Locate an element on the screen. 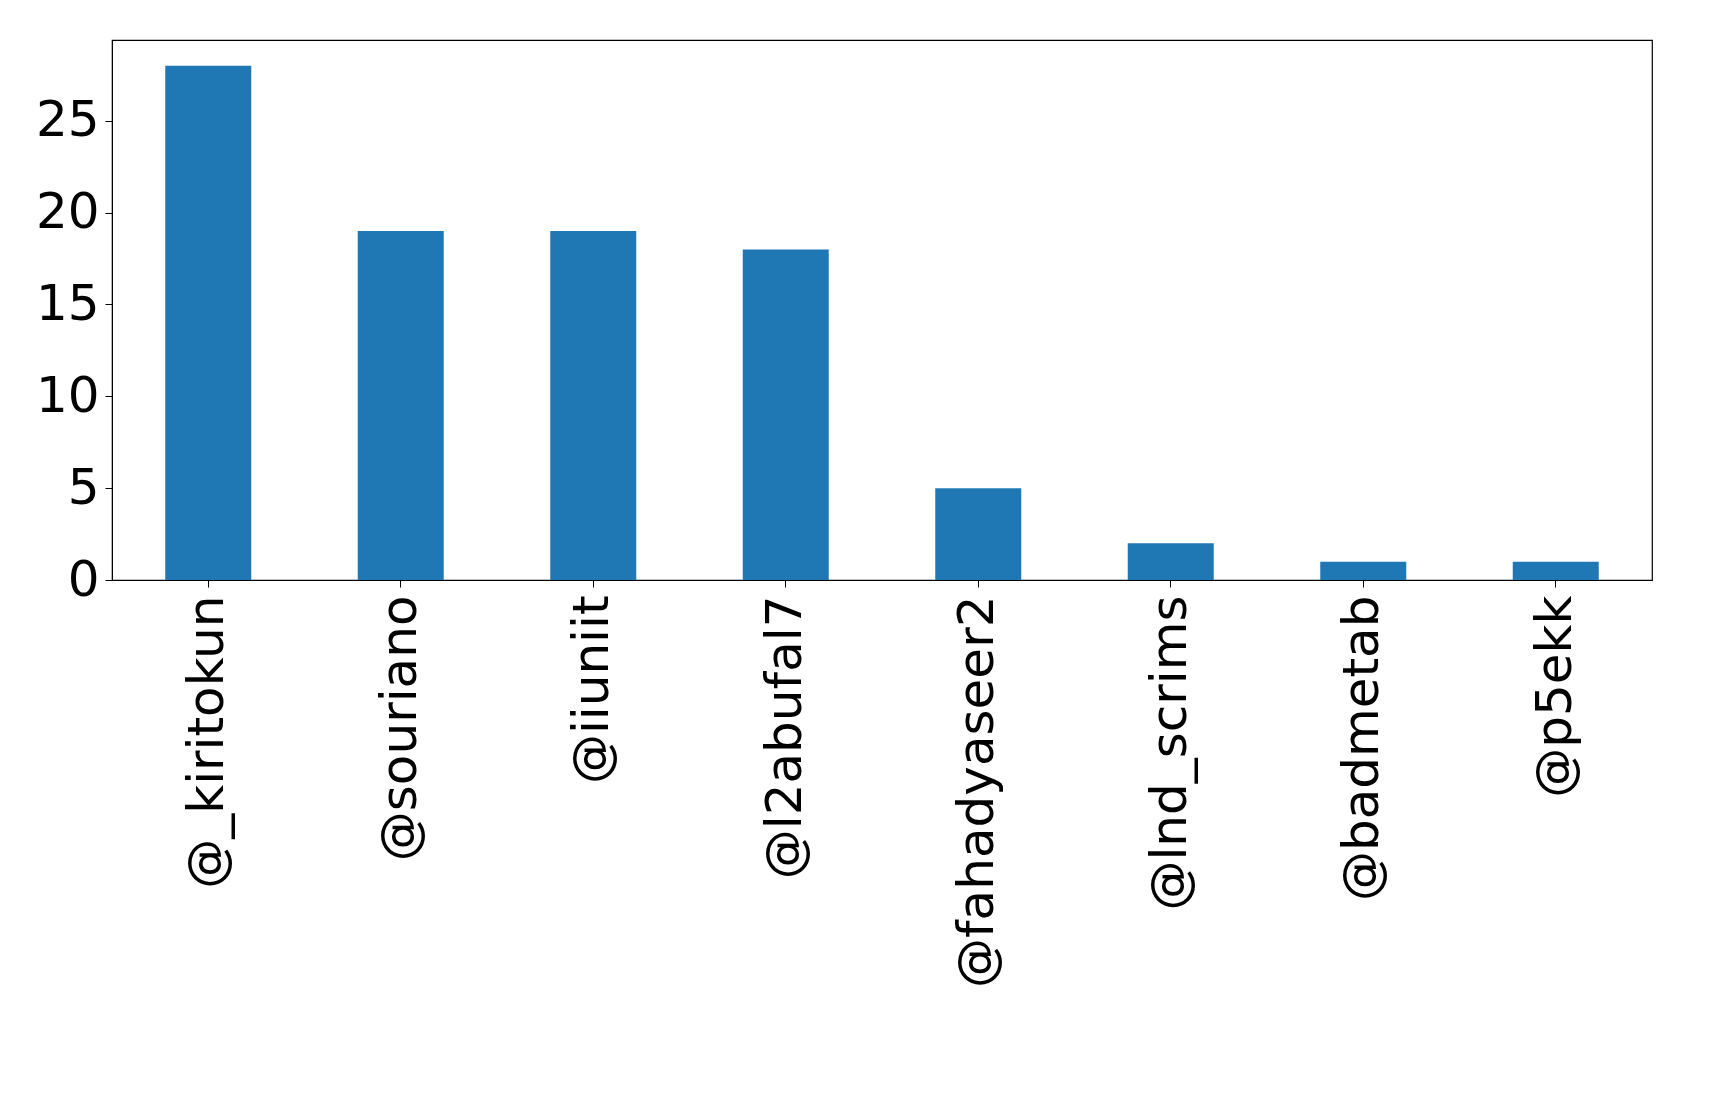 The image size is (1719, 1119). x-tick-label: @iiuniit is located at coordinates (591, 690).